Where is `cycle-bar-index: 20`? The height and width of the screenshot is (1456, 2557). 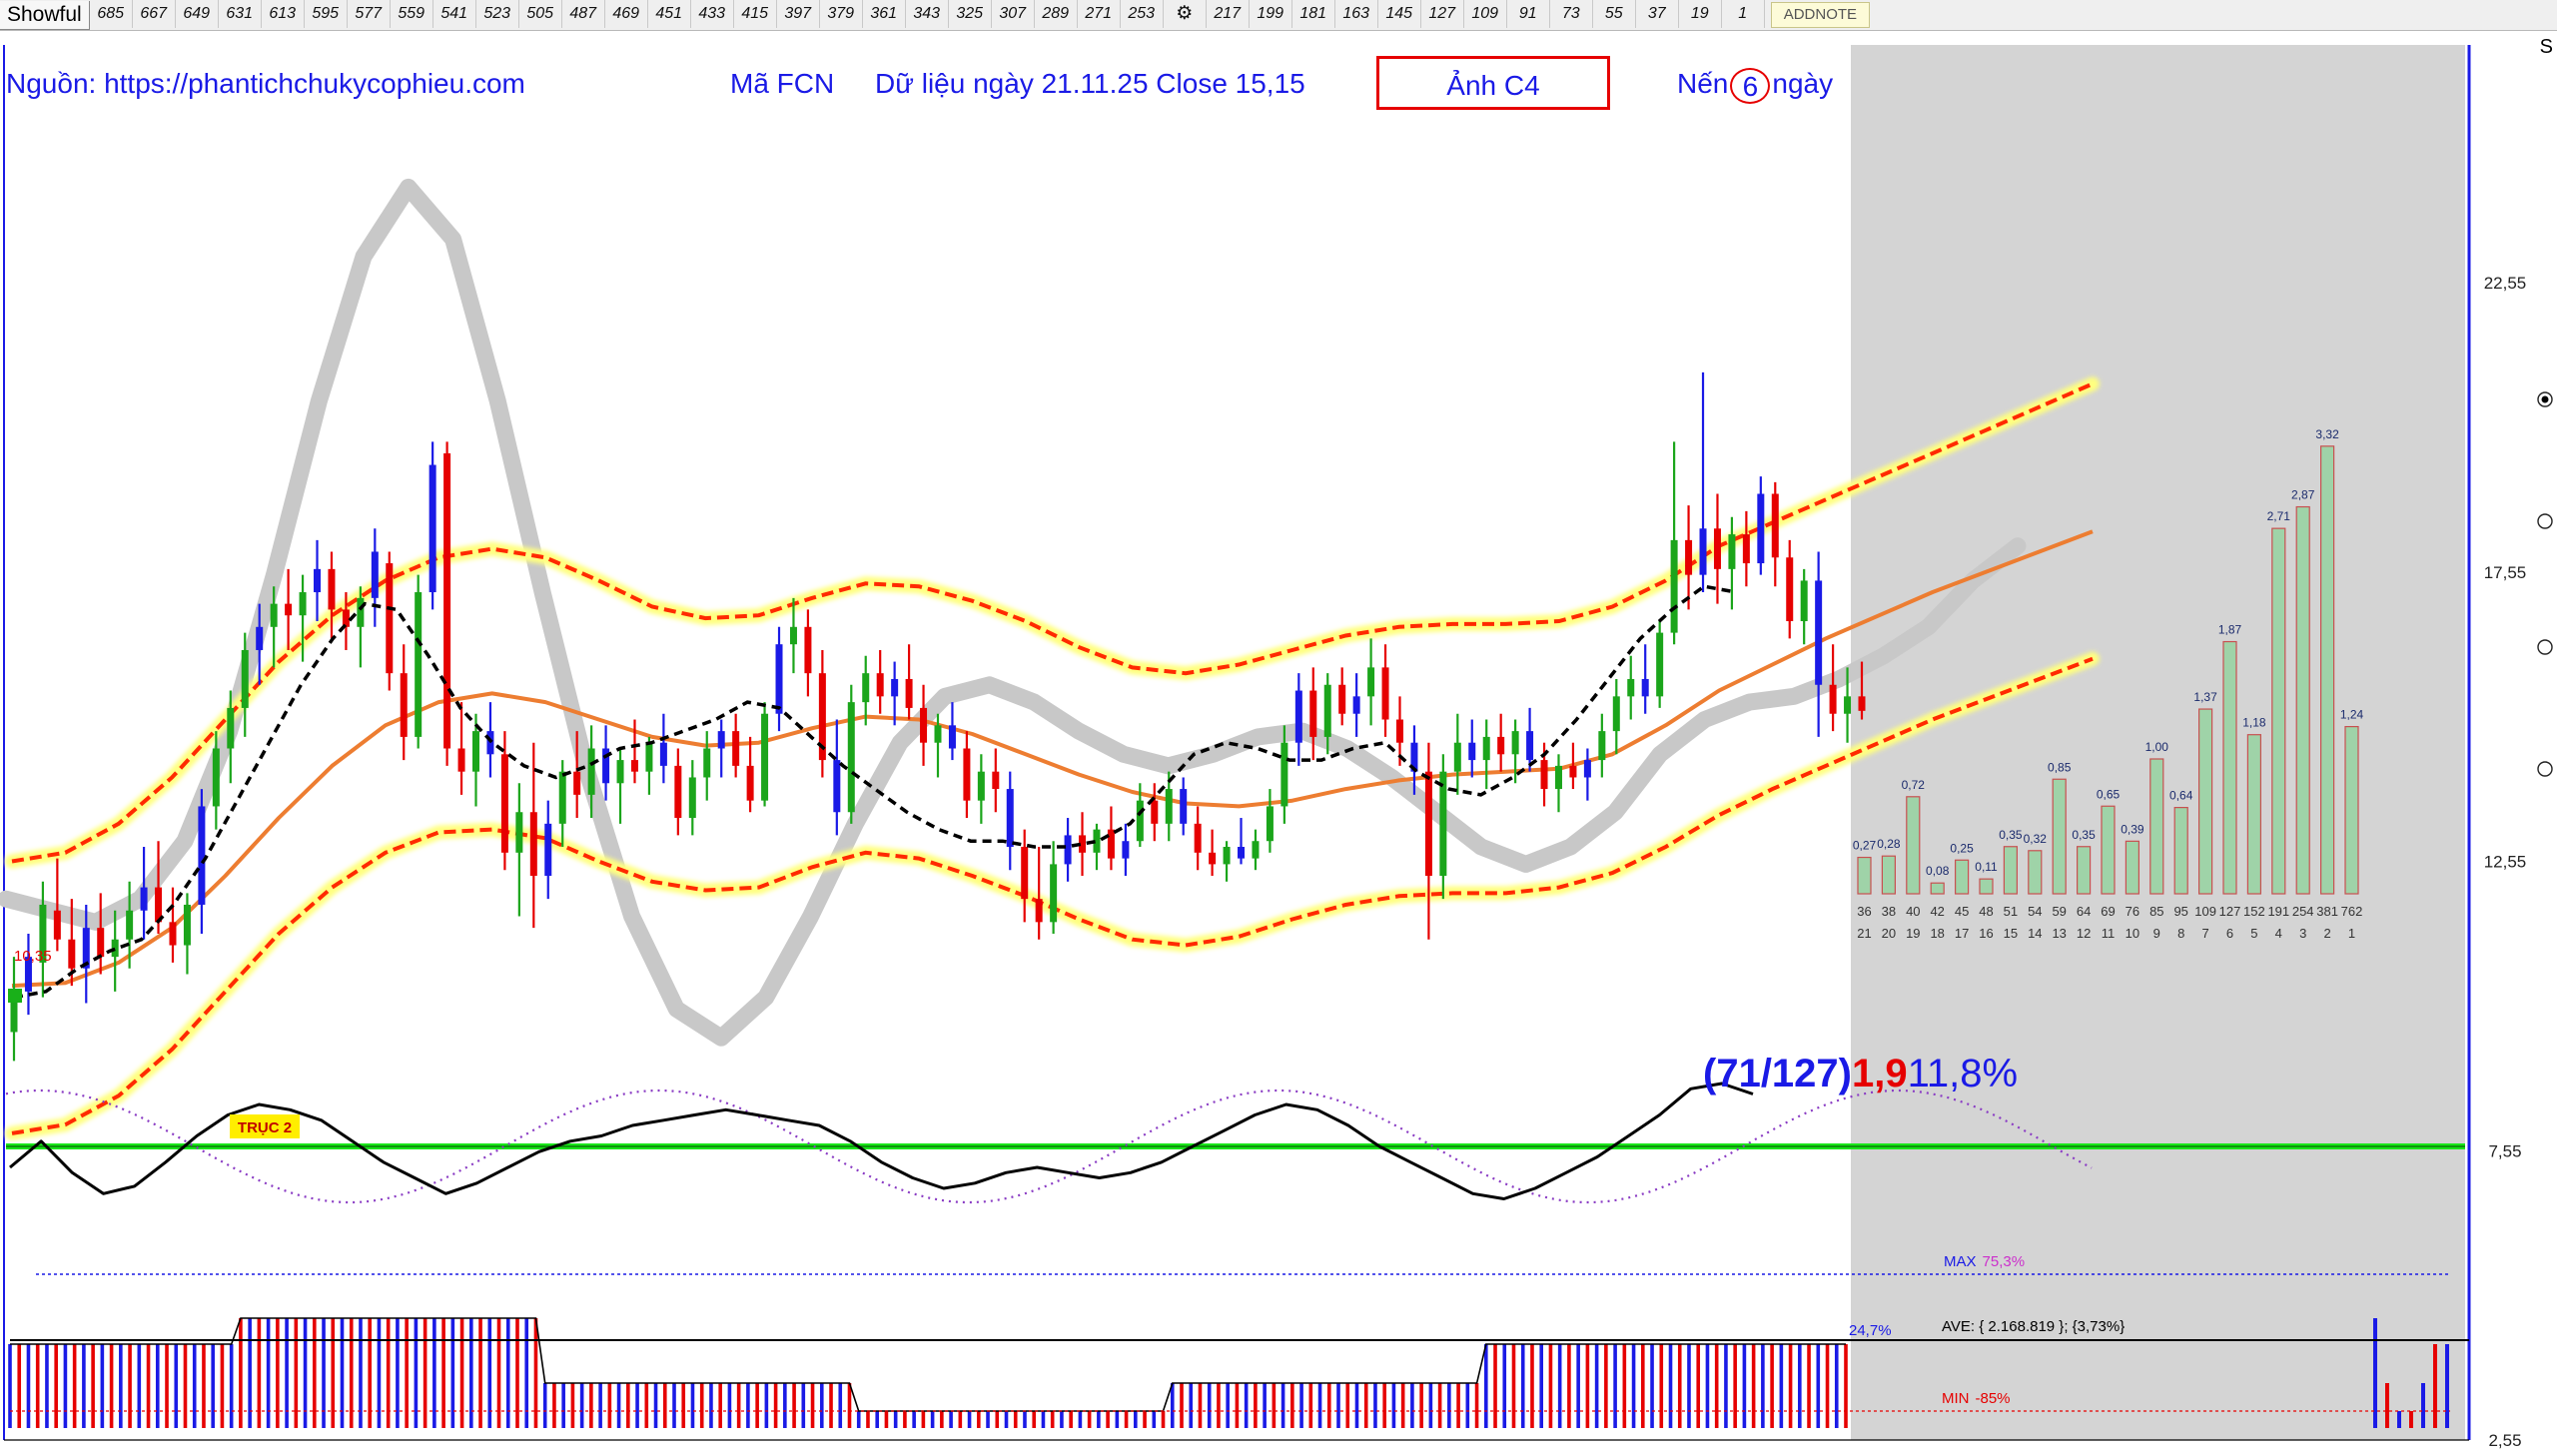
cycle-bar-index: 20 is located at coordinates (1889, 933).